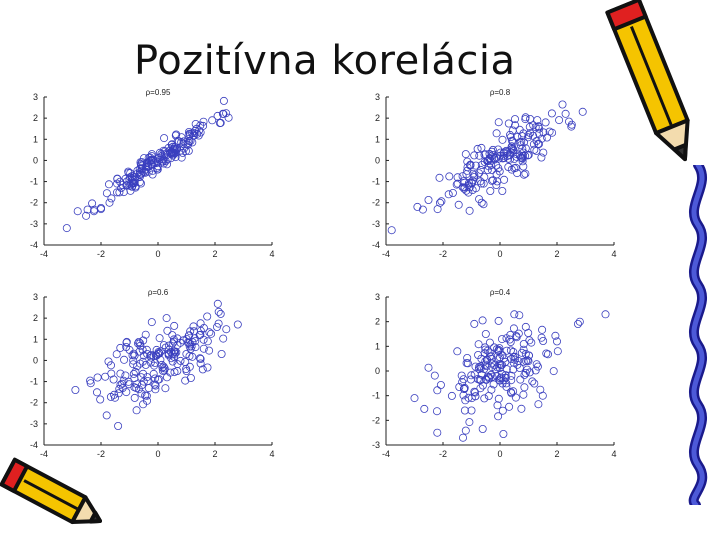  Describe the element at coordinates (512, 175) in the screenshot. I see `scatter-panel-rho-08: -4 -2 0 2 4 -4 -3 -2 -1 0 1 2 3 ρ=0.8` at that location.